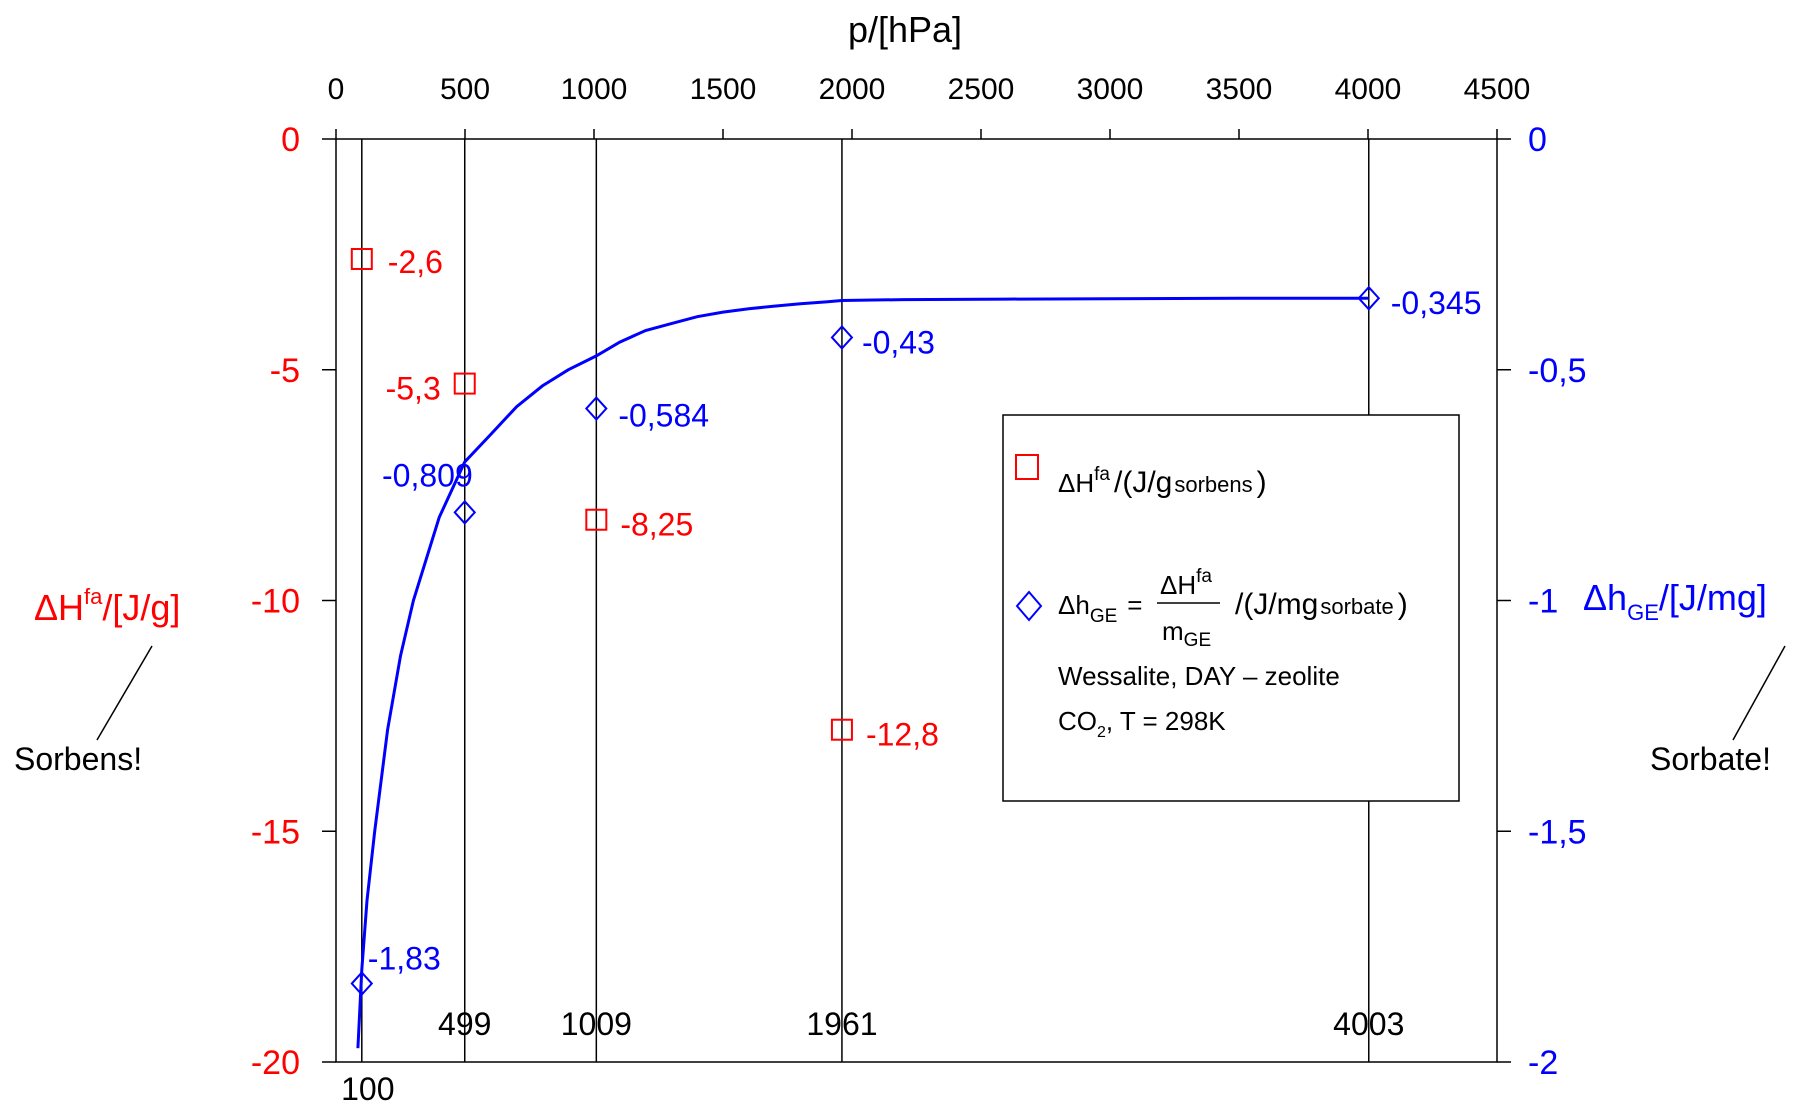  What do you see at coordinates (413, 389) in the screenshot?
I see `data-label: -5,3` at bounding box center [413, 389].